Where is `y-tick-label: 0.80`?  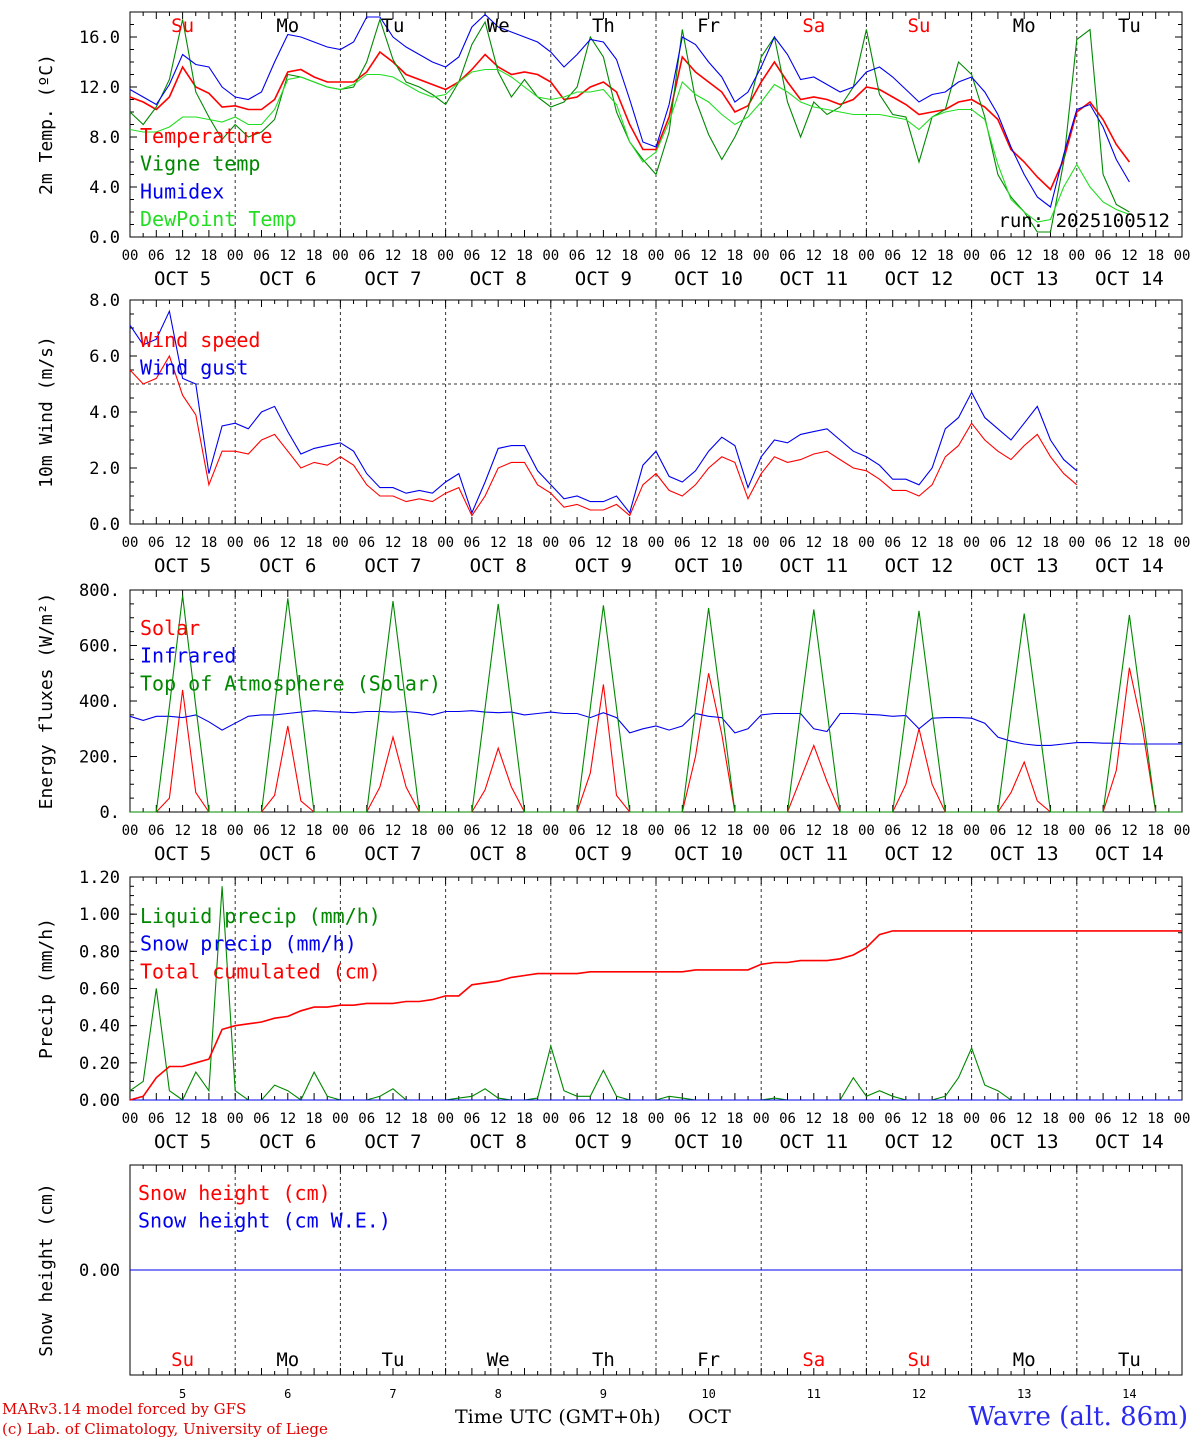 y-tick-label: 0.80 is located at coordinates (99, 952).